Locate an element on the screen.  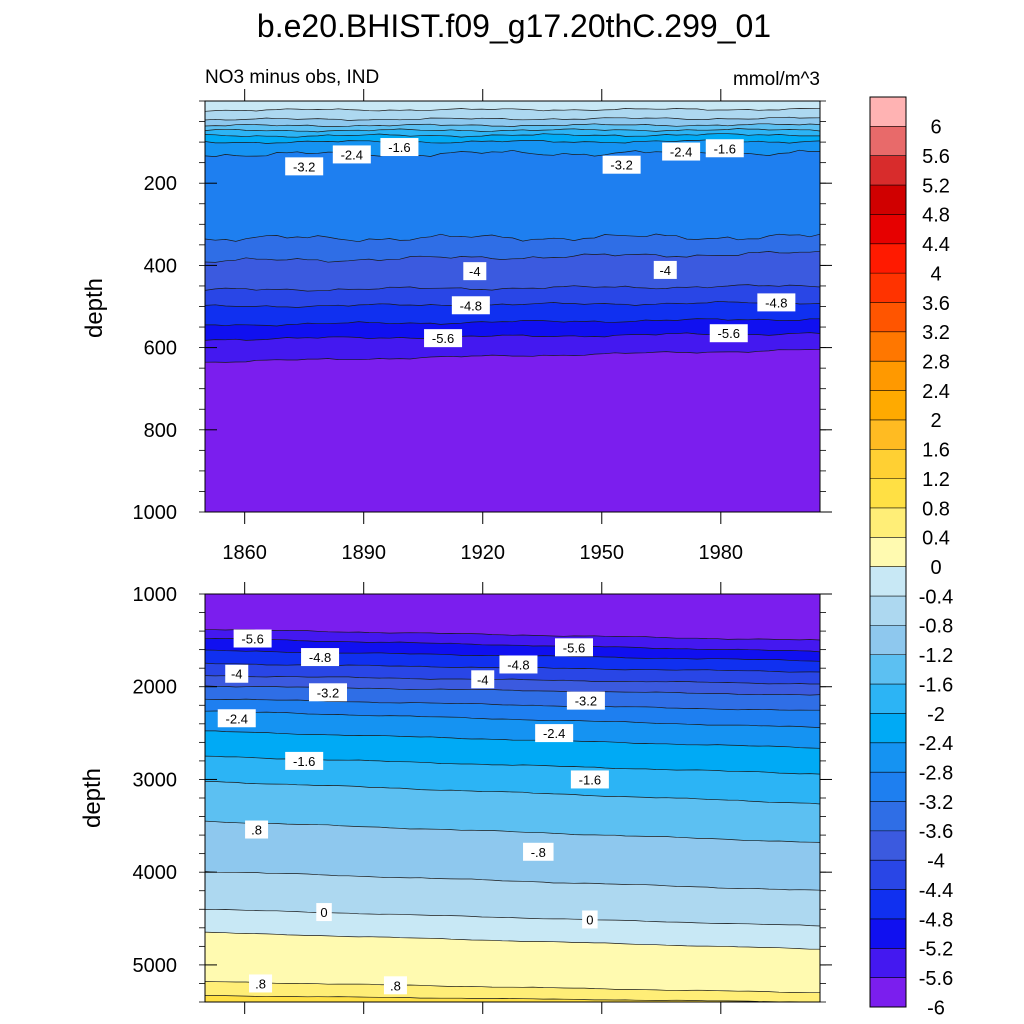
top-ytick-label: 600 is located at coordinates (160, 349).